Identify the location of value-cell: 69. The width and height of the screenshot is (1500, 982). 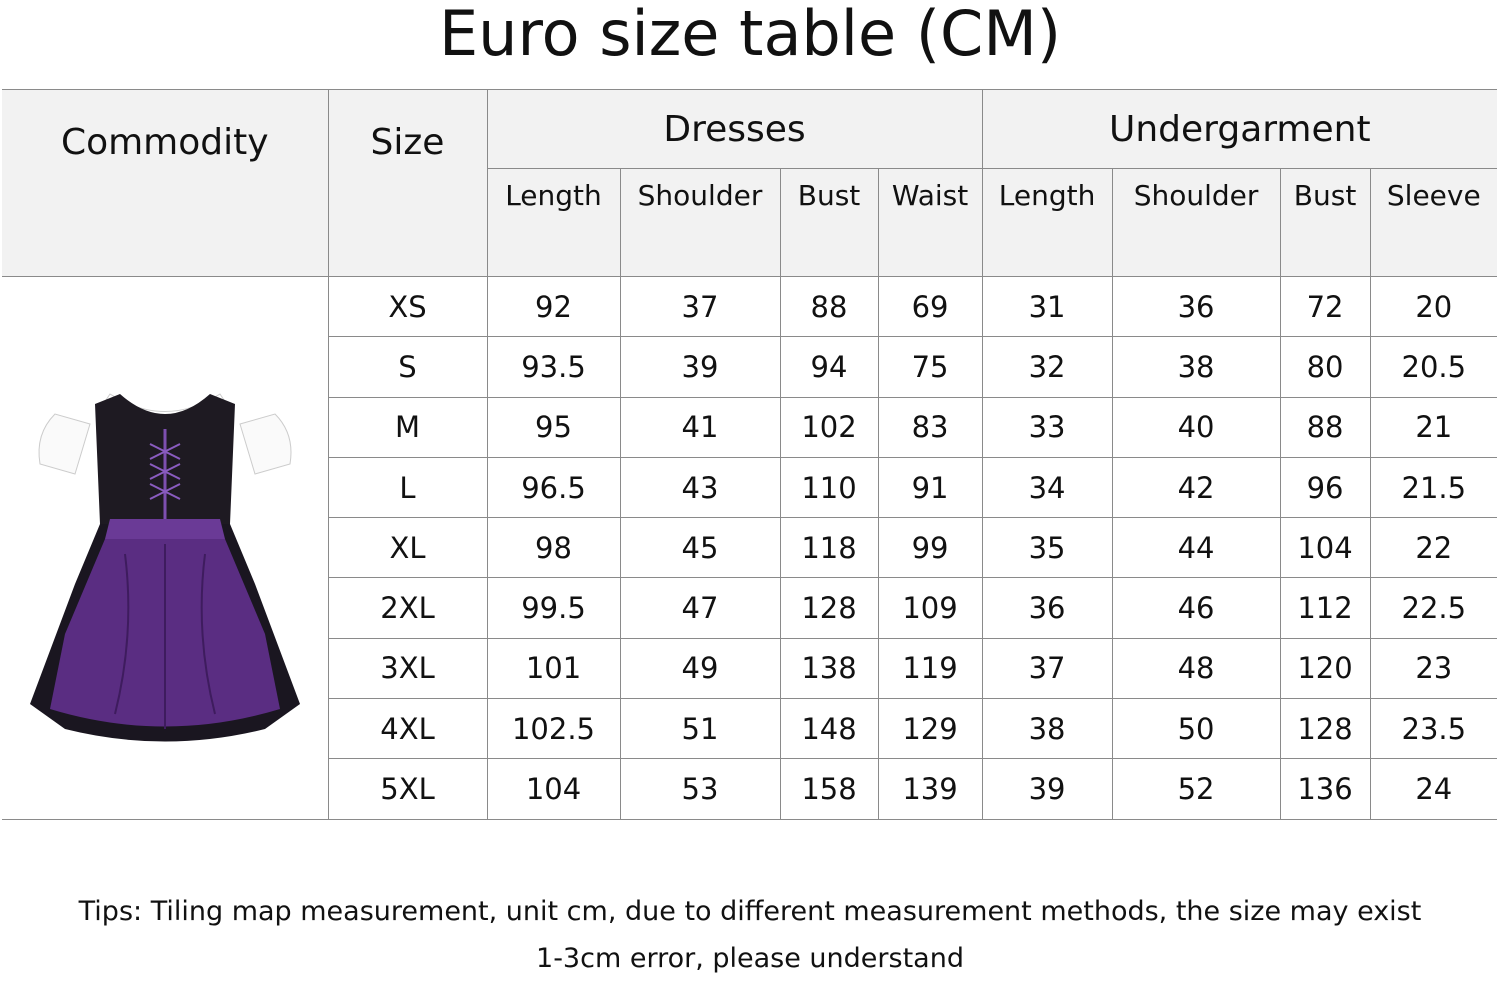
(930, 306).